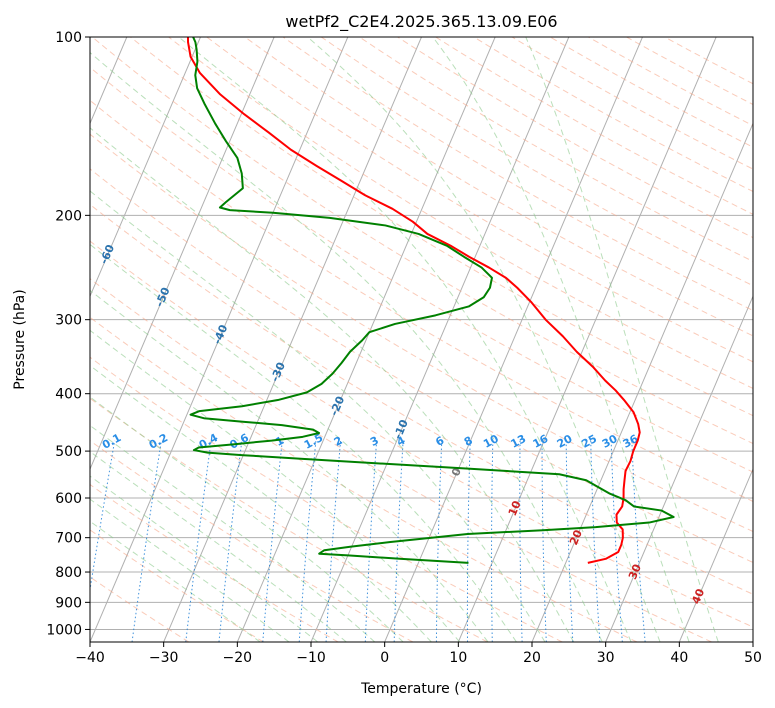 The height and width of the screenshot is (708, 775). What do you see at coordinates (458, 658) in the screenshot?
I see `x-tick-label: 10` at bounding box center [458, 658].